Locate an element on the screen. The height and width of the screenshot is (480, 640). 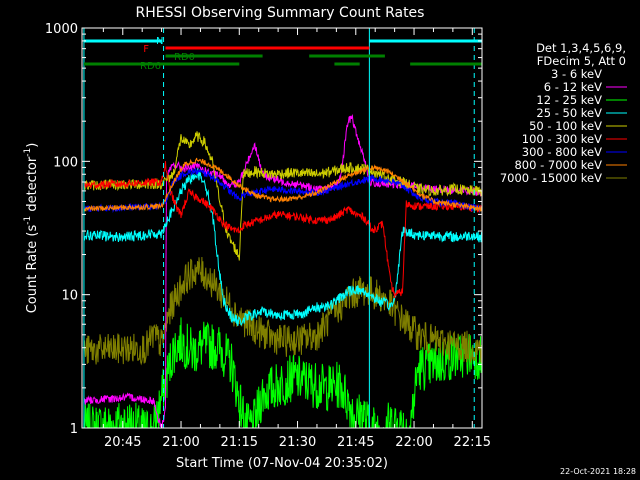
legend-label-5: 100 - 300 keV is located at coordinates (562, 139).